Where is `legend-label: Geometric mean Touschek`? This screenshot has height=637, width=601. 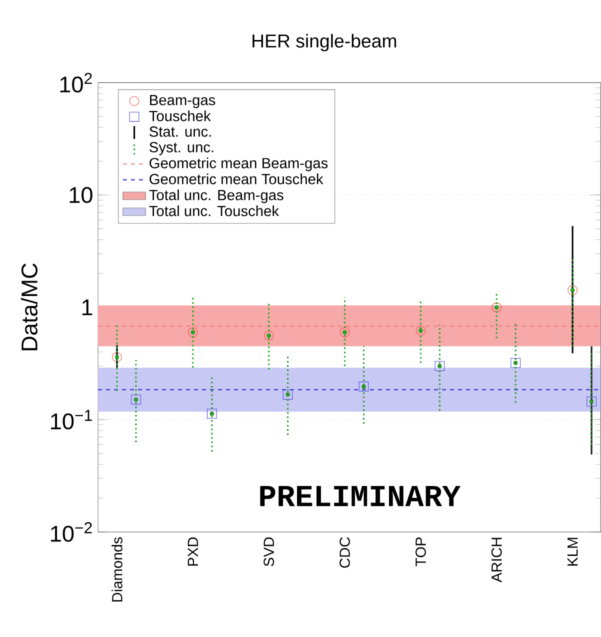 legend-label: Geometric mean Touschek is located at coordinates (237, 179).